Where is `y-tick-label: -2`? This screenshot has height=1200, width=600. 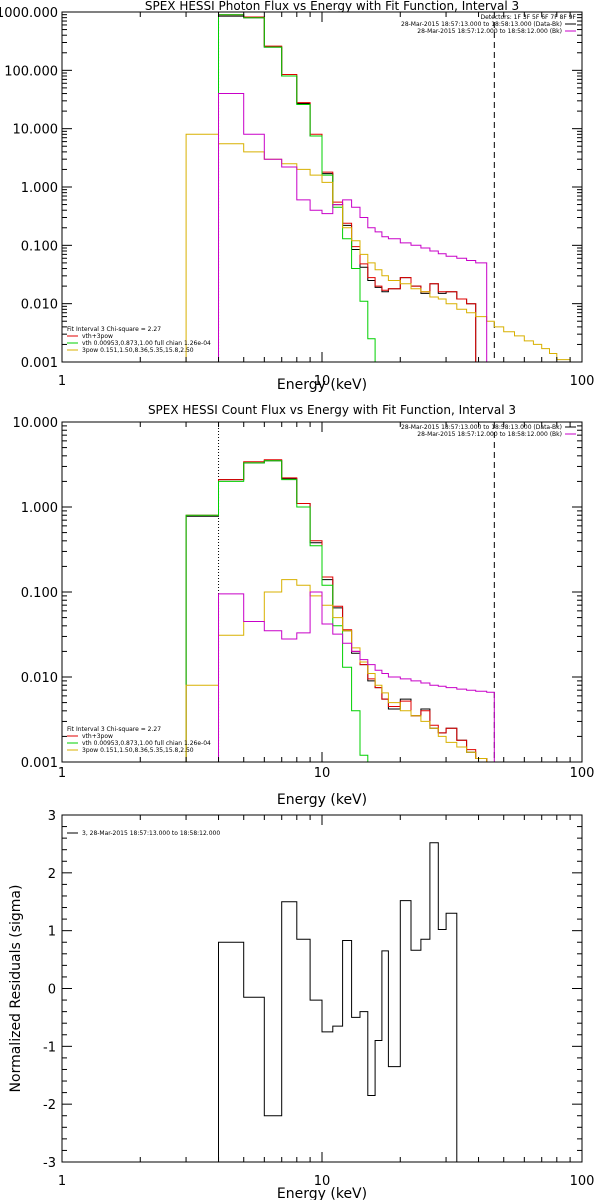
y-tick-label: -2 is located at coordinates (49, 1105).